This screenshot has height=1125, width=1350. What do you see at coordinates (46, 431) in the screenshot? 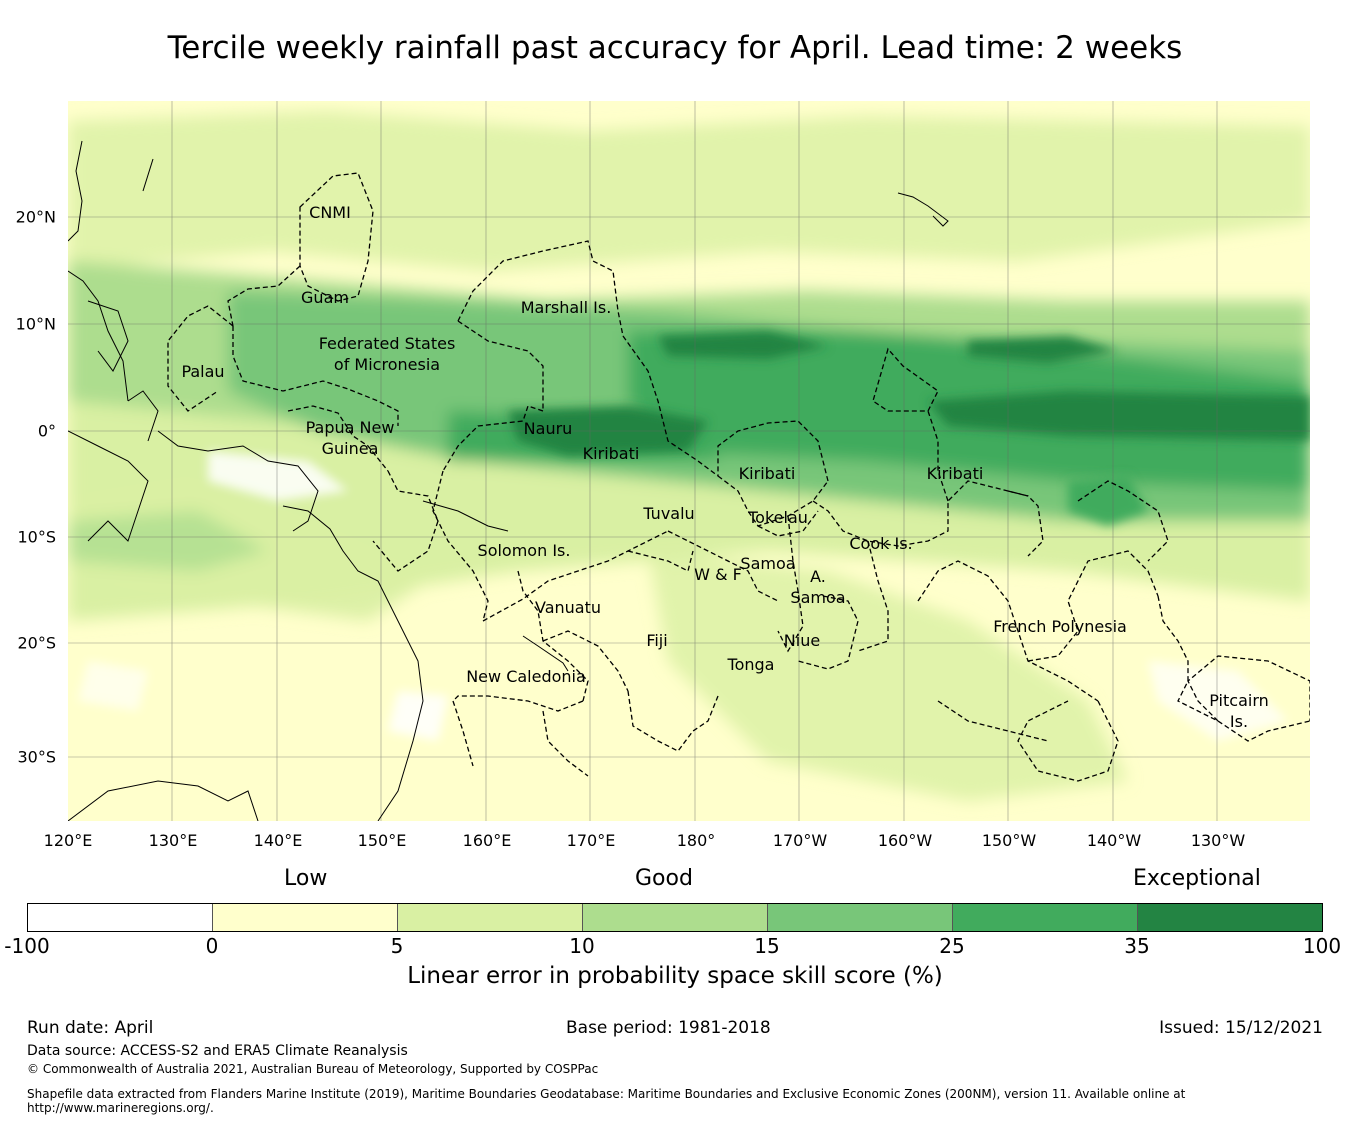
I see `y-tick-label: 0°` at bounding box center [46, 431].